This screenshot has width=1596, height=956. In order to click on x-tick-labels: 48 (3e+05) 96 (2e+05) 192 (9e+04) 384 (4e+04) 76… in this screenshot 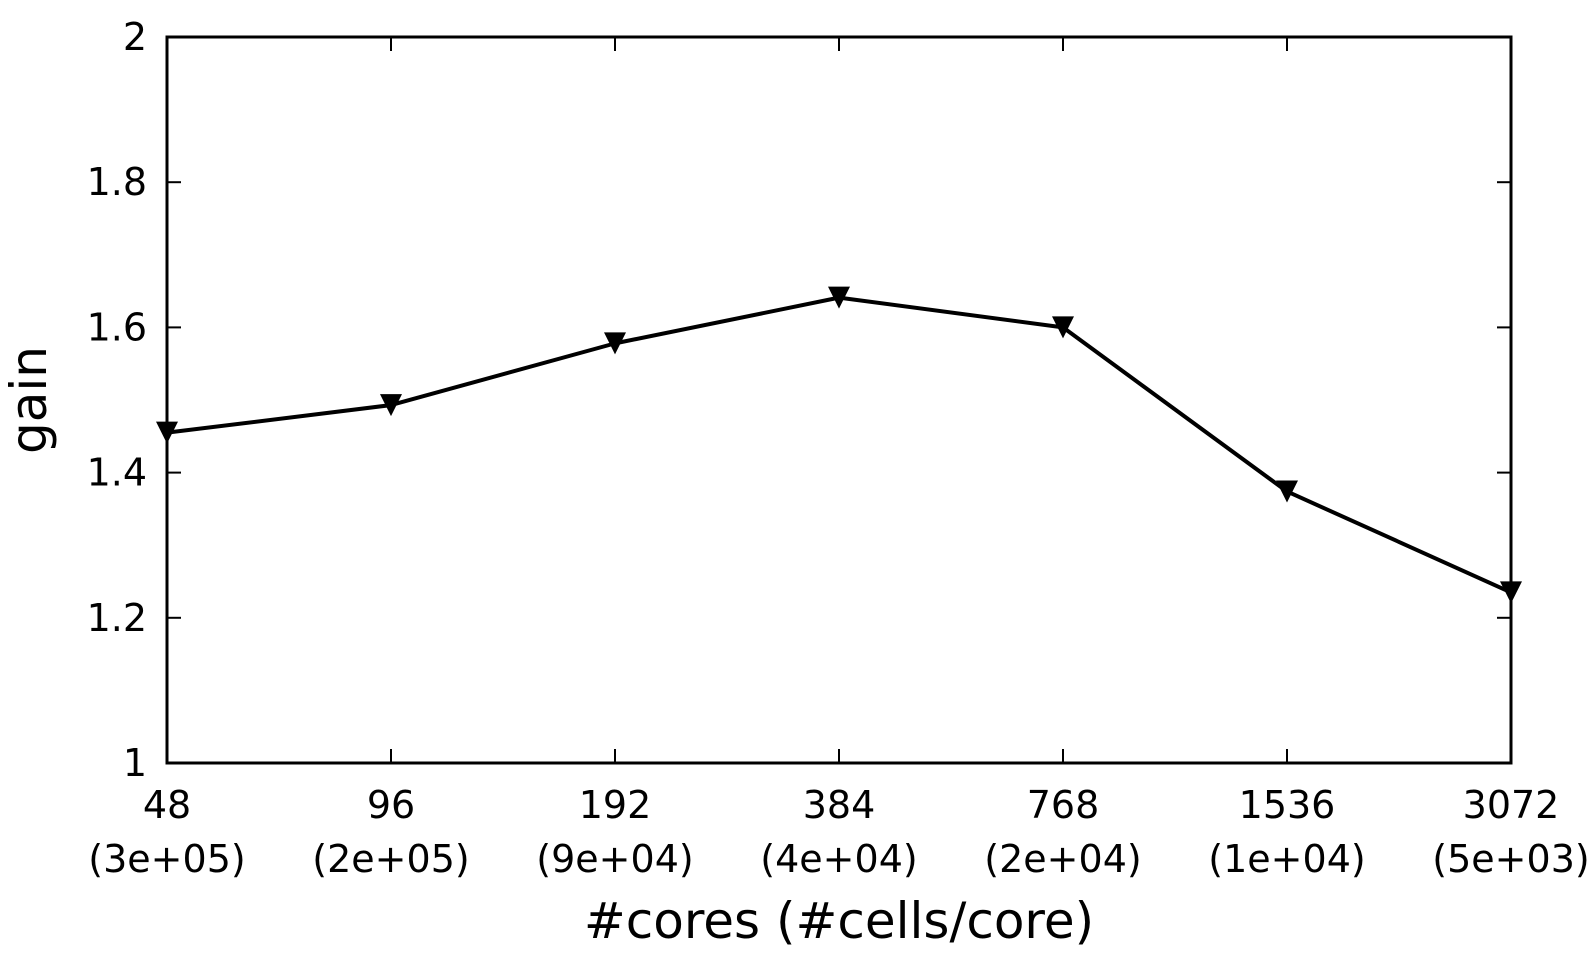, I will do `click(838, 832)`.